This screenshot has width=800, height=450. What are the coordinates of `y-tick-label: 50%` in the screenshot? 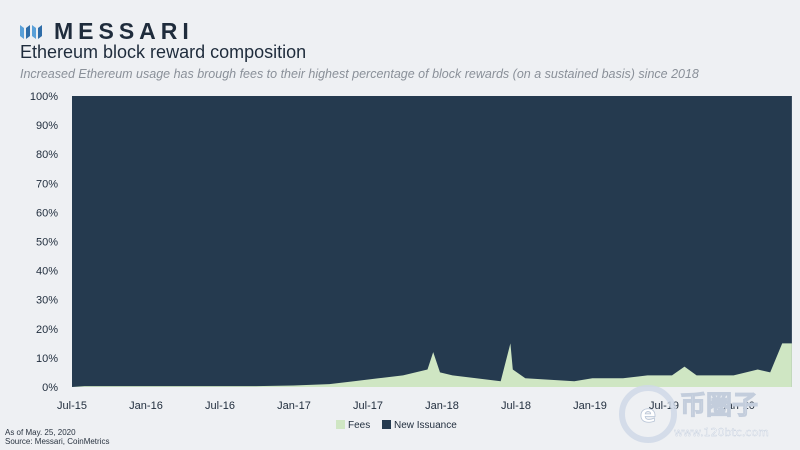 It's located at (47, 243).